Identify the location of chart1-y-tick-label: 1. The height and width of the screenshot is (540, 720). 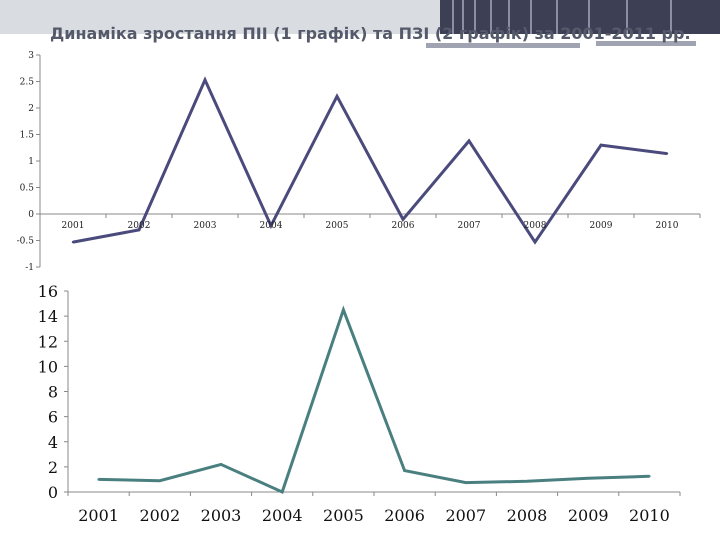
(31, 162).